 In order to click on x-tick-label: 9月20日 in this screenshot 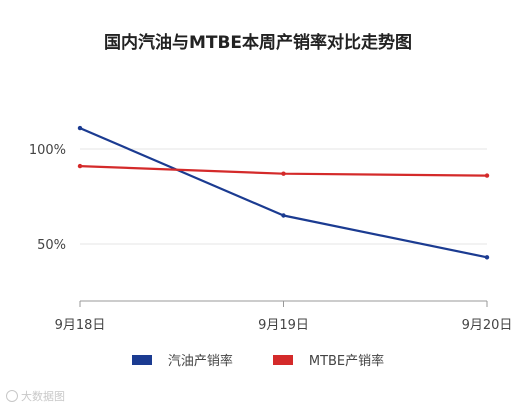, I will do `click(487, 325)`.